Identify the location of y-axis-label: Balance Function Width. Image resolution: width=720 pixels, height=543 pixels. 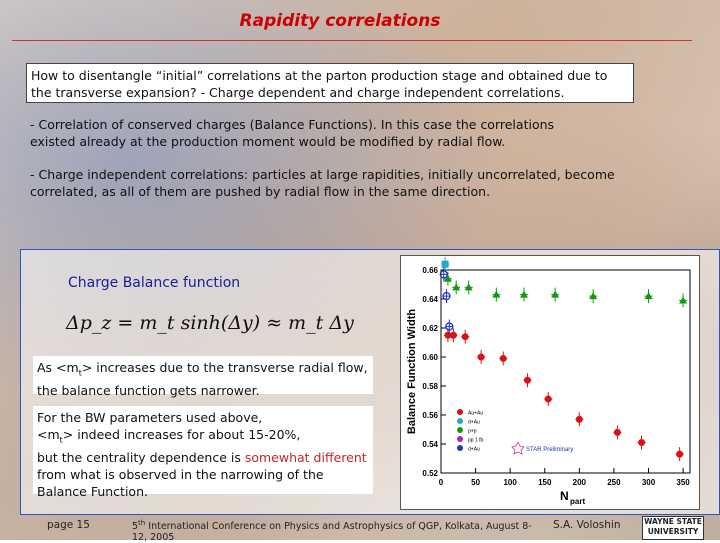
(412, 371).